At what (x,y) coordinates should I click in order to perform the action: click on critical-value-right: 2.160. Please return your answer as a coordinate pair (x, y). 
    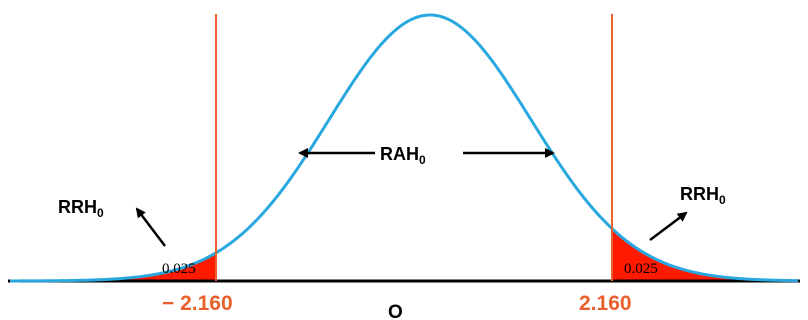
    Looking at the image, I should click on (605, 303).